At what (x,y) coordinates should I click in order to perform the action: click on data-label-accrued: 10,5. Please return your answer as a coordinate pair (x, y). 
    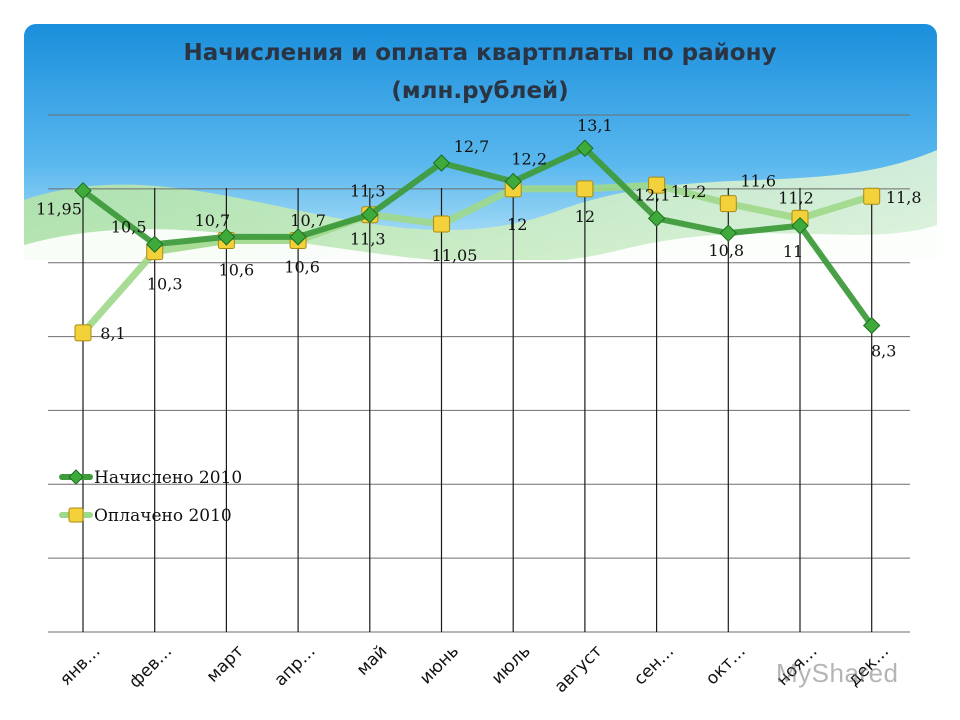
    Looking at the image, I should click on (129, 226).